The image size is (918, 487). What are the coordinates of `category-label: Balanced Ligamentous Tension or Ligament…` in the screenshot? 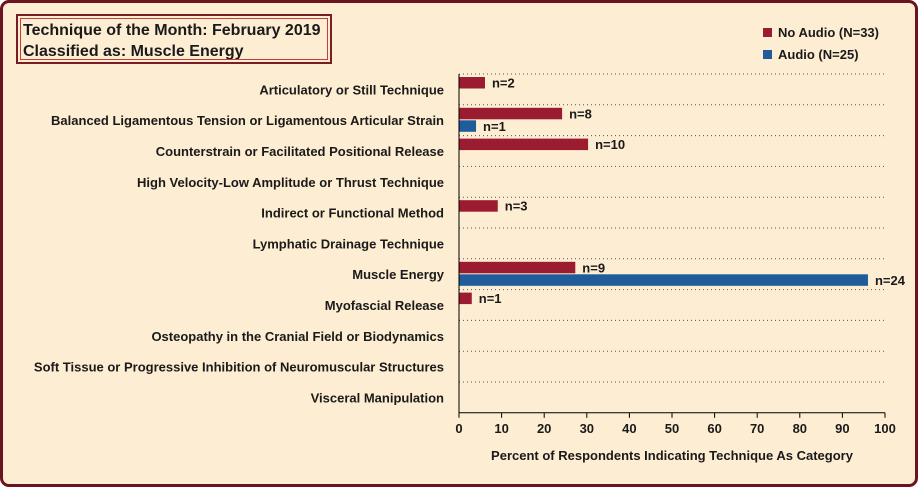 It's located at (247, 120).